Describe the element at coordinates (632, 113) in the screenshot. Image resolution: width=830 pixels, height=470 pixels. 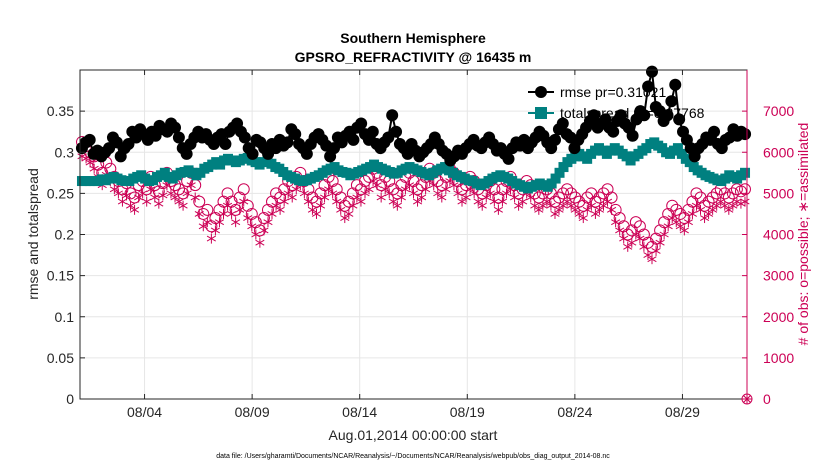
I see `legend-totalspread-label: totalspread pr=0.27768` at that location.